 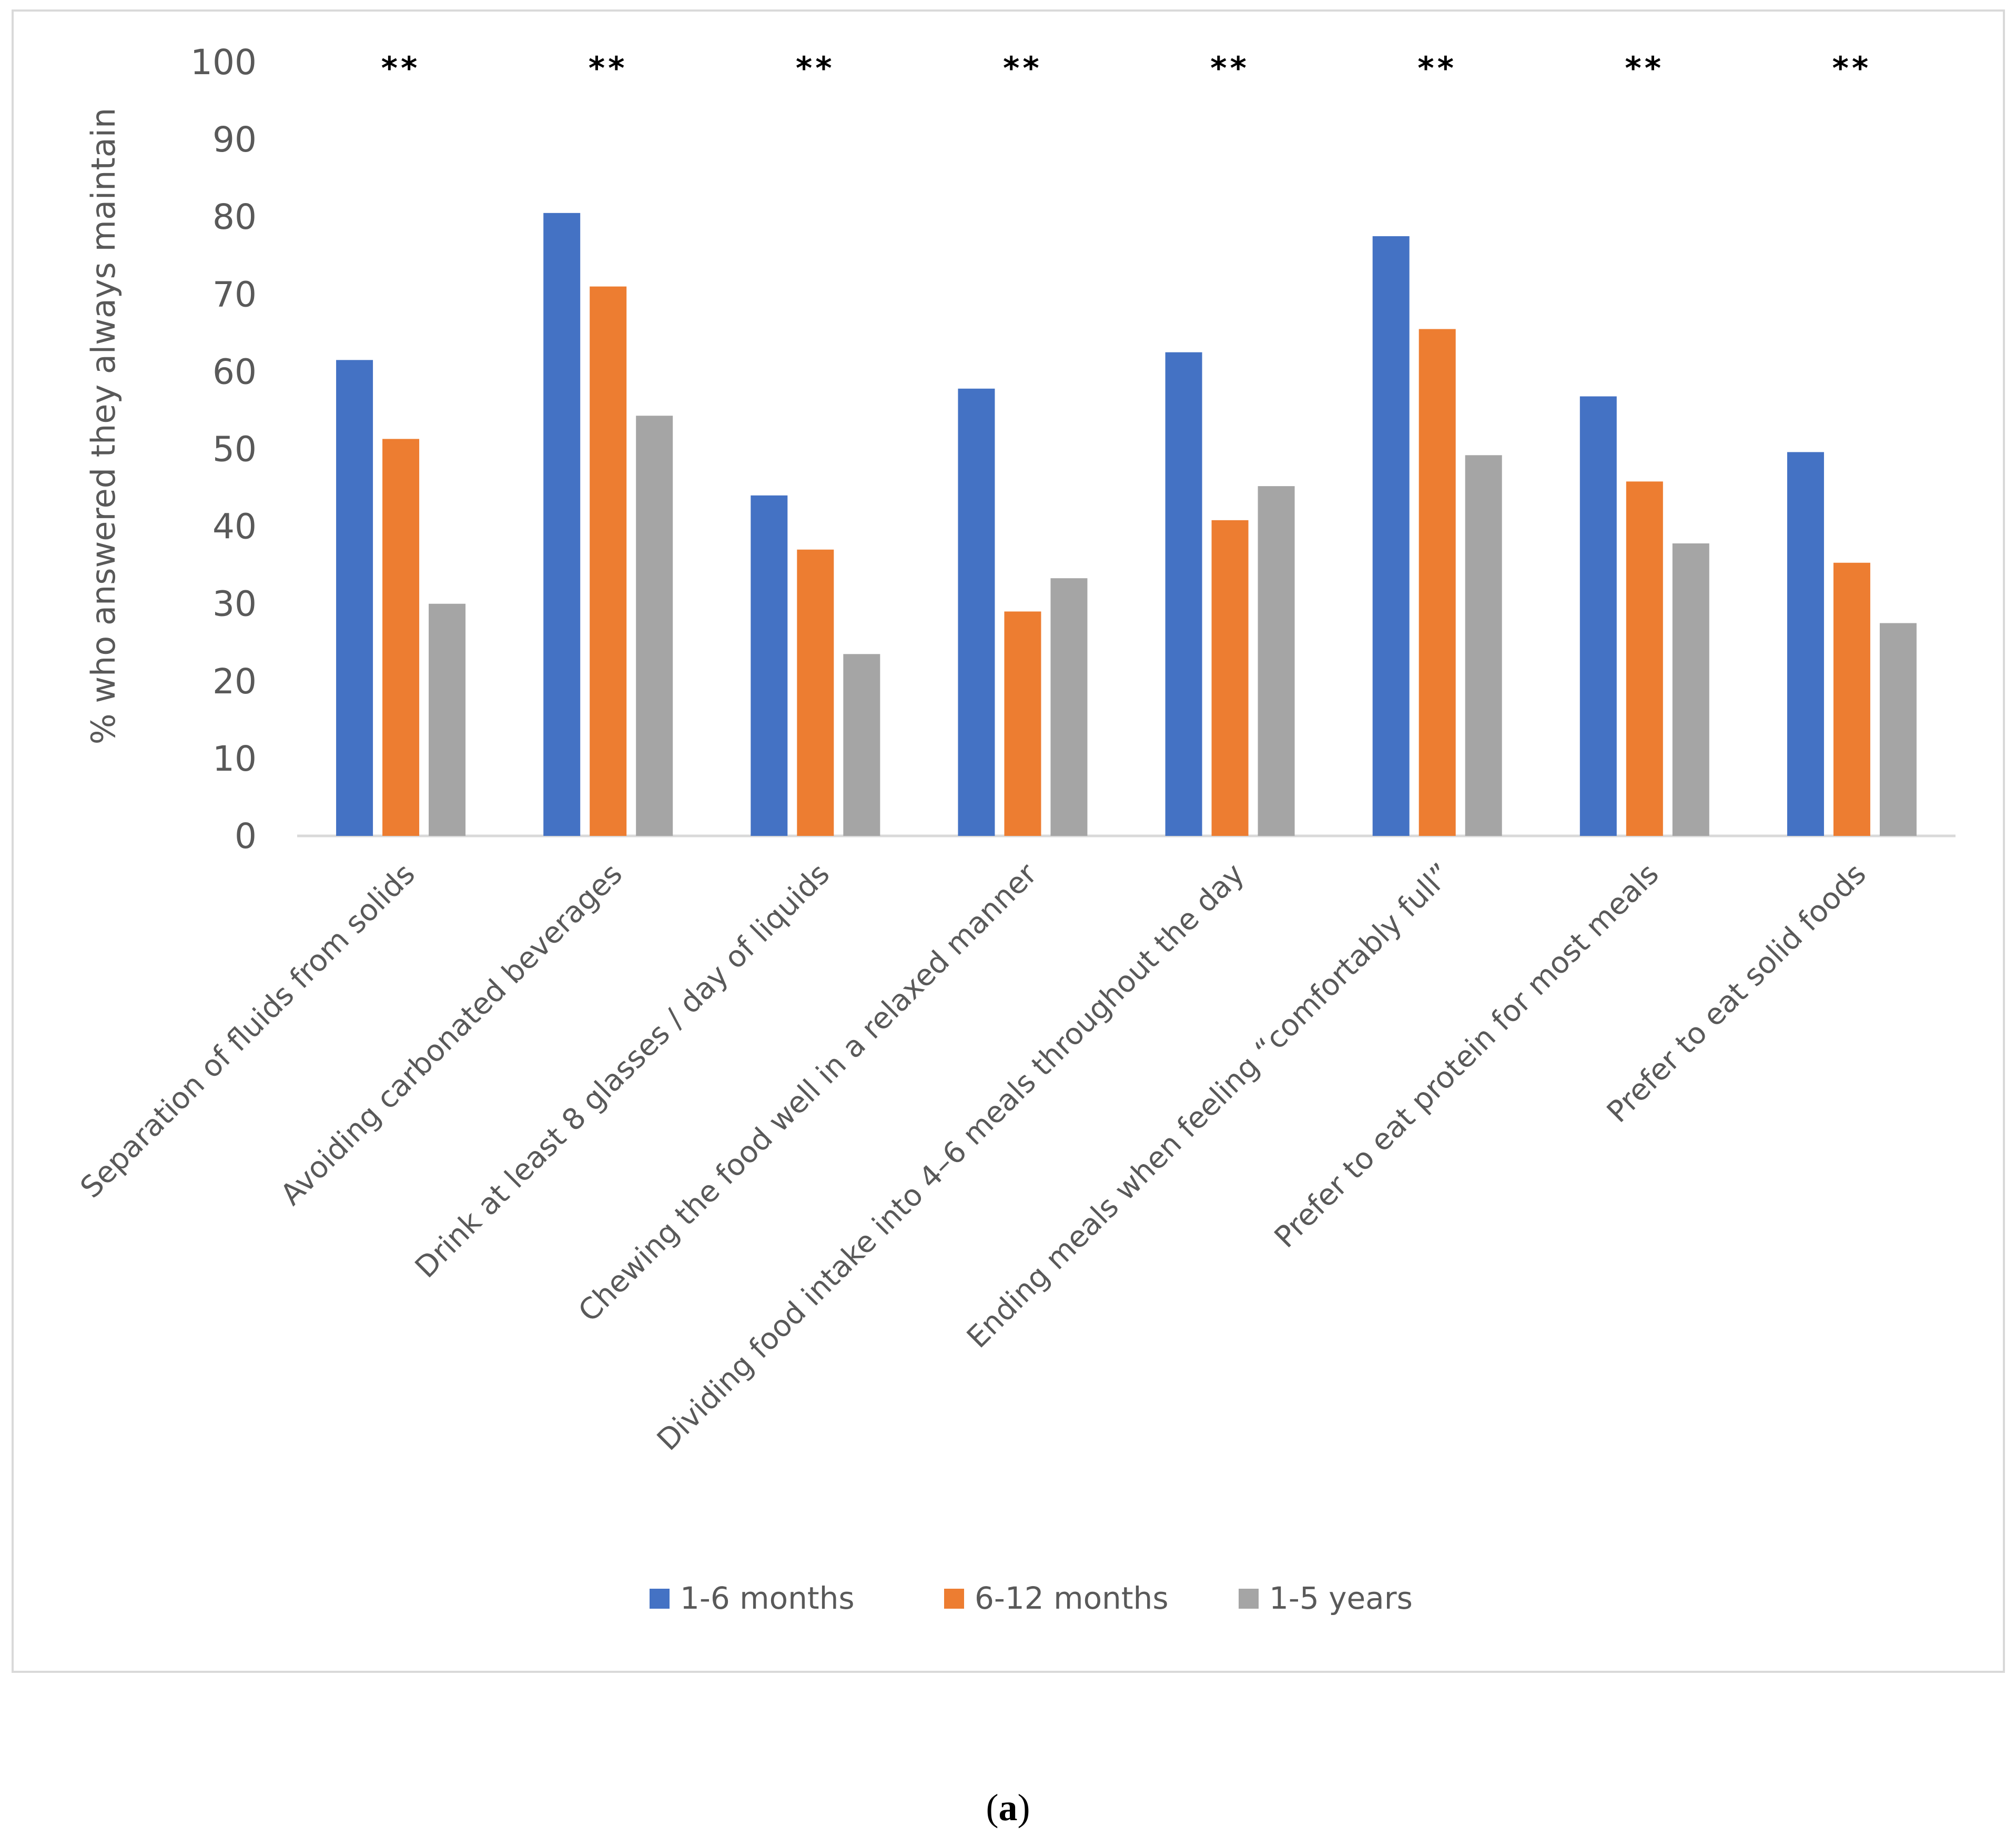 I want to click on caption-open: (, so click(x=993, y=1808).